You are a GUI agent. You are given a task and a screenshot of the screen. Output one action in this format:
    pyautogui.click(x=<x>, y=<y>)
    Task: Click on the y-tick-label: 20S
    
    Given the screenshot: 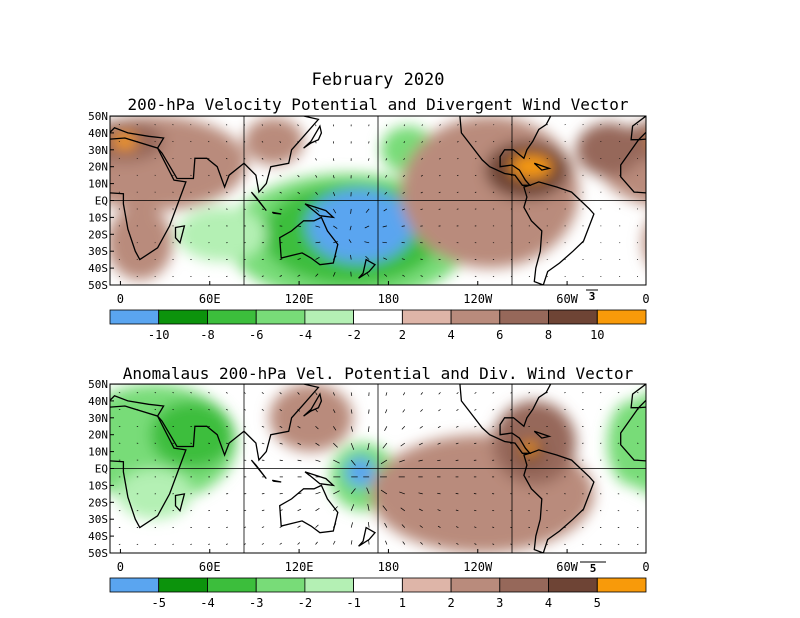 What is the action you would take?
    pyautogui.click(x=98, y=234)
    